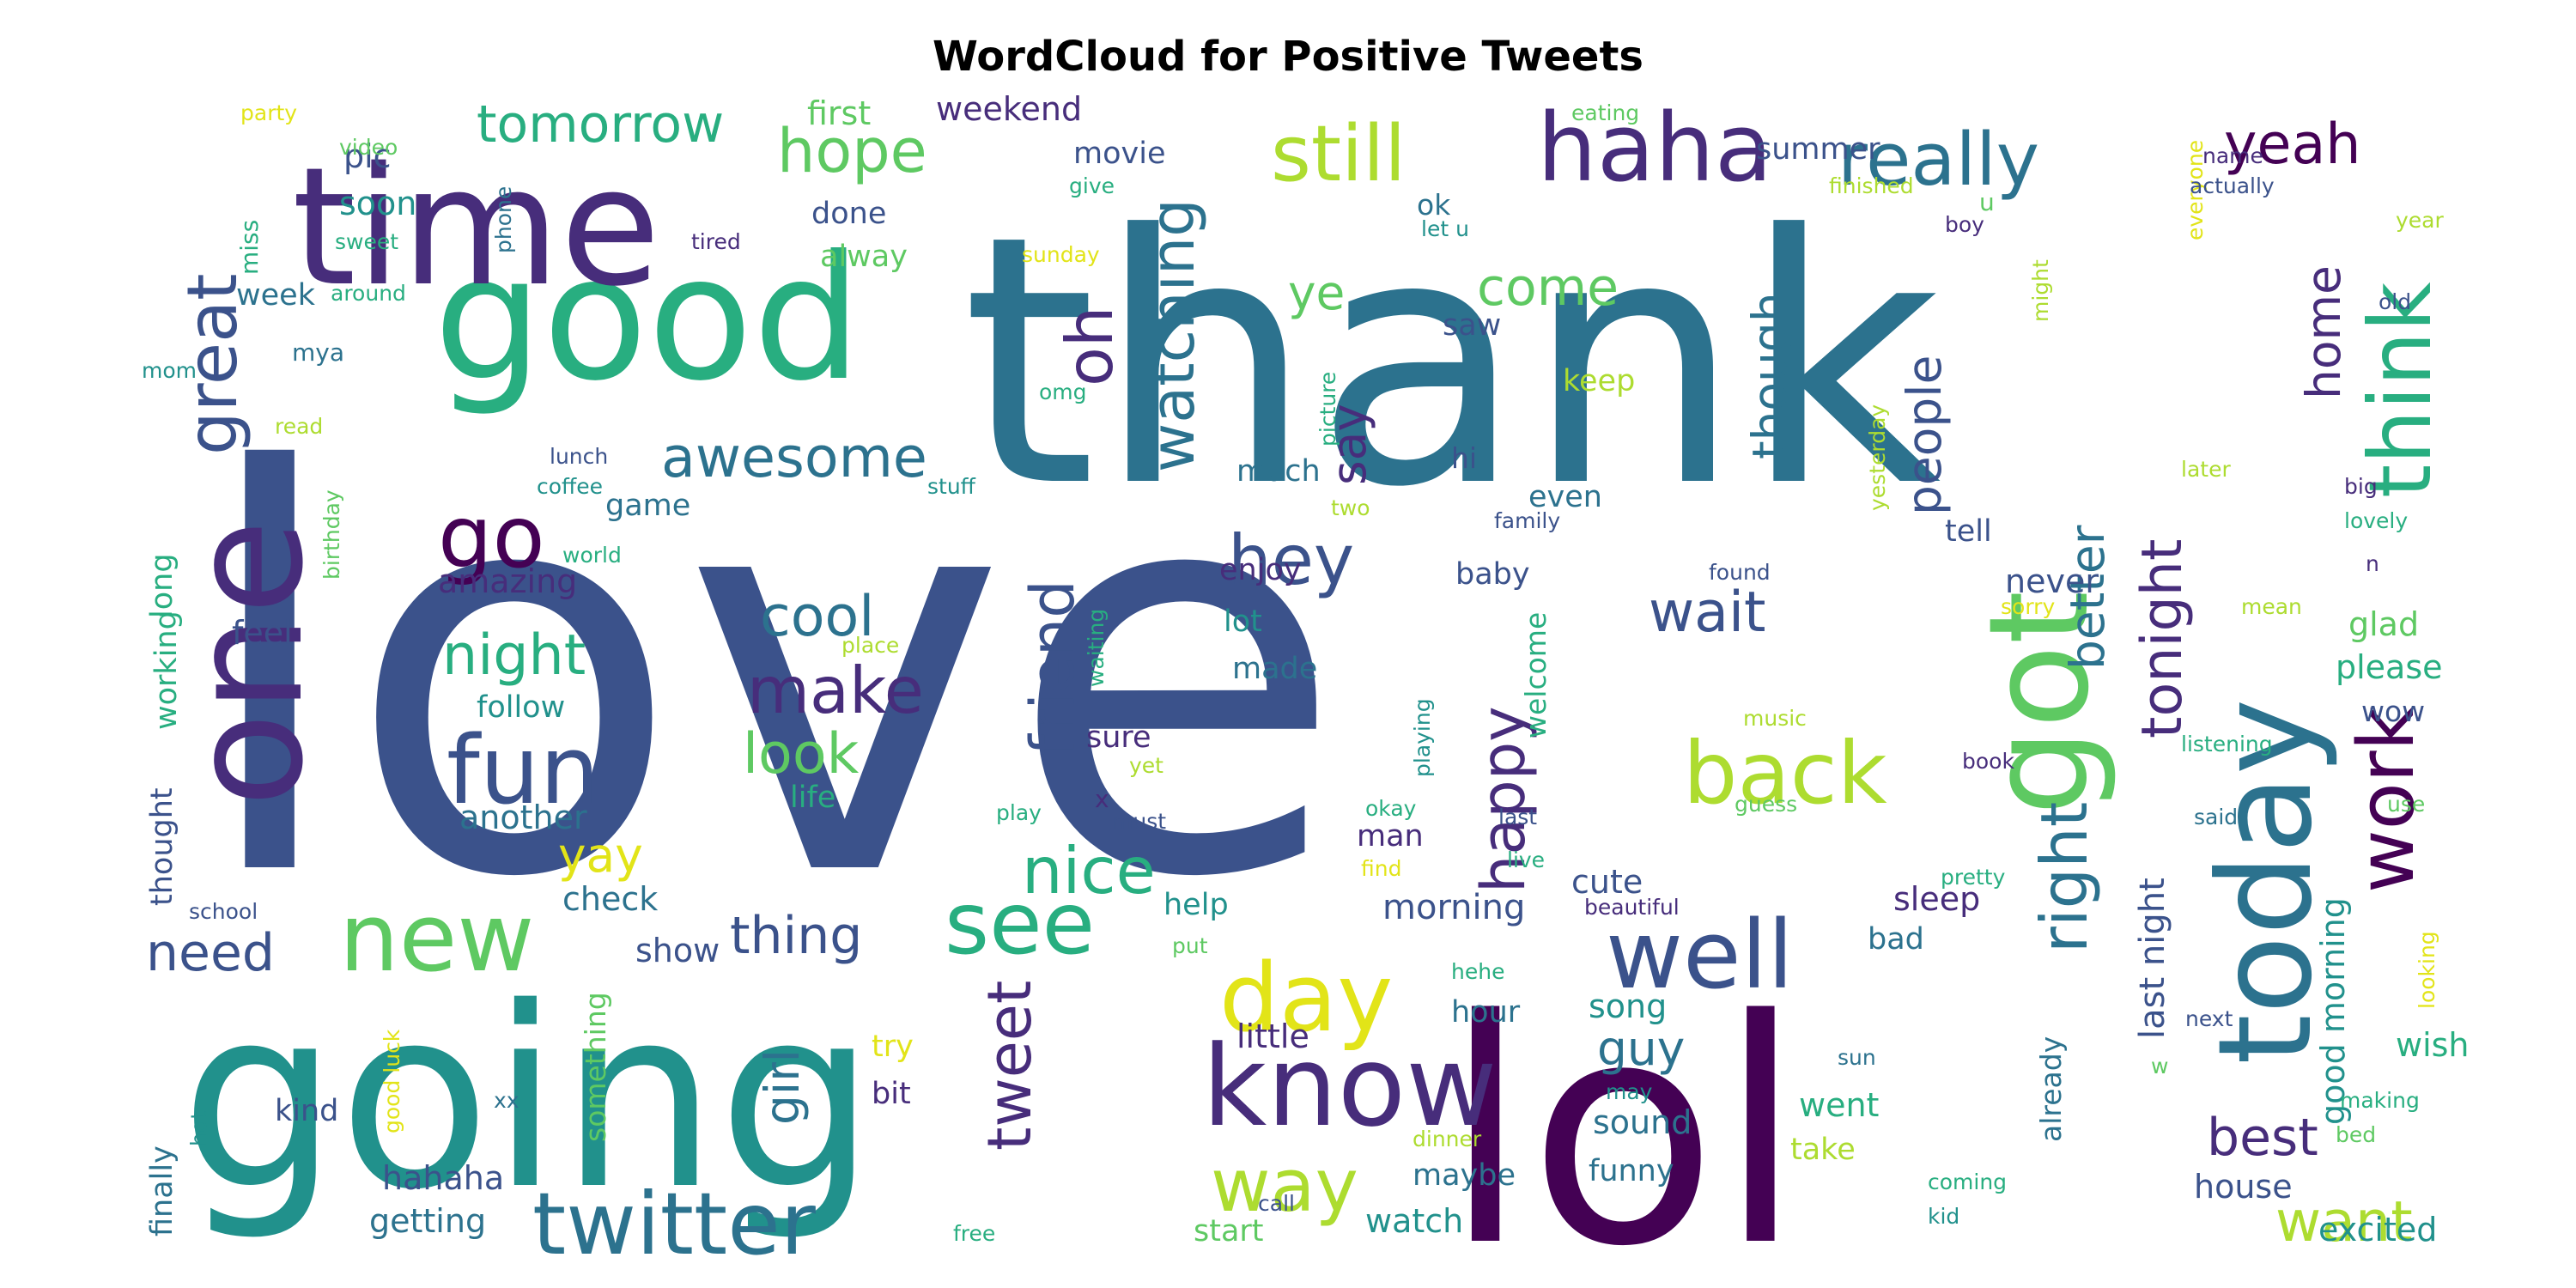 This screenshot has width=2576, height=1288. I want to click on word-summer: summer, so click(1818, 149).